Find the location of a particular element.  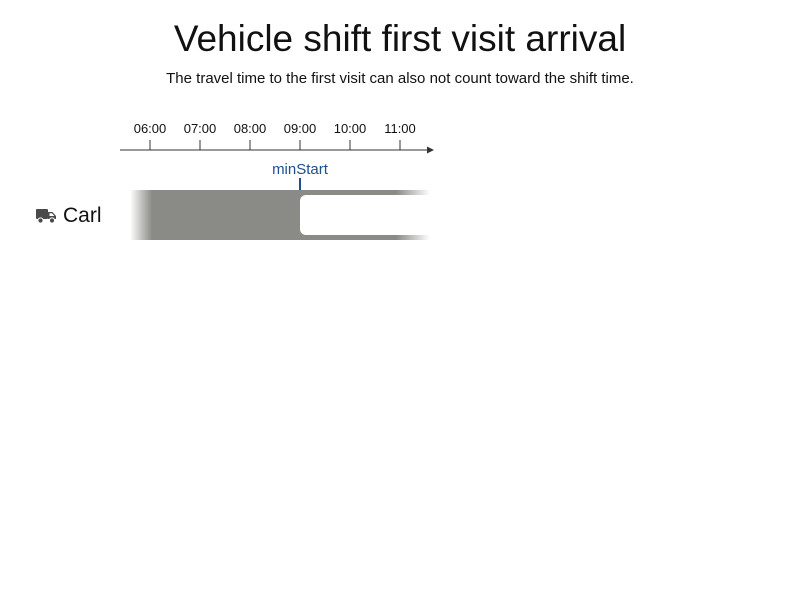

diagram-title: Vehicle shift first visit arrival is located at coordinates (400, 38).